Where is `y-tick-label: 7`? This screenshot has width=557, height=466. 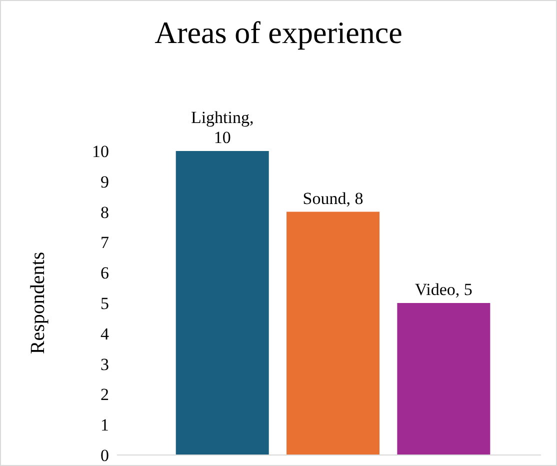
y-tick-label: 7 is located at coordinates (105, 242).